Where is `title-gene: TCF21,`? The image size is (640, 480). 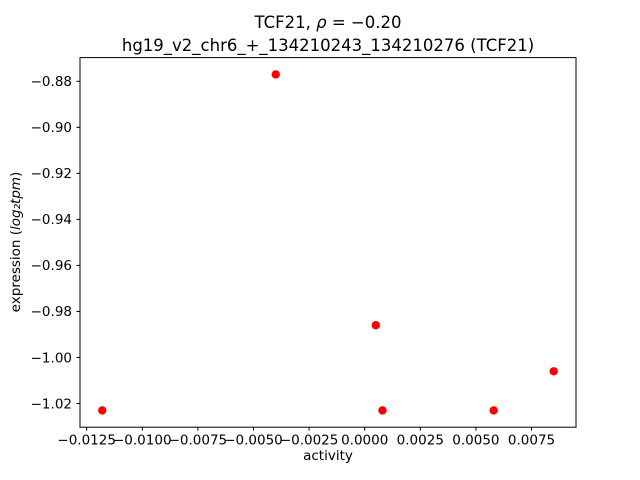
title-gene: TCF21, is located at coordinates (285, 22).